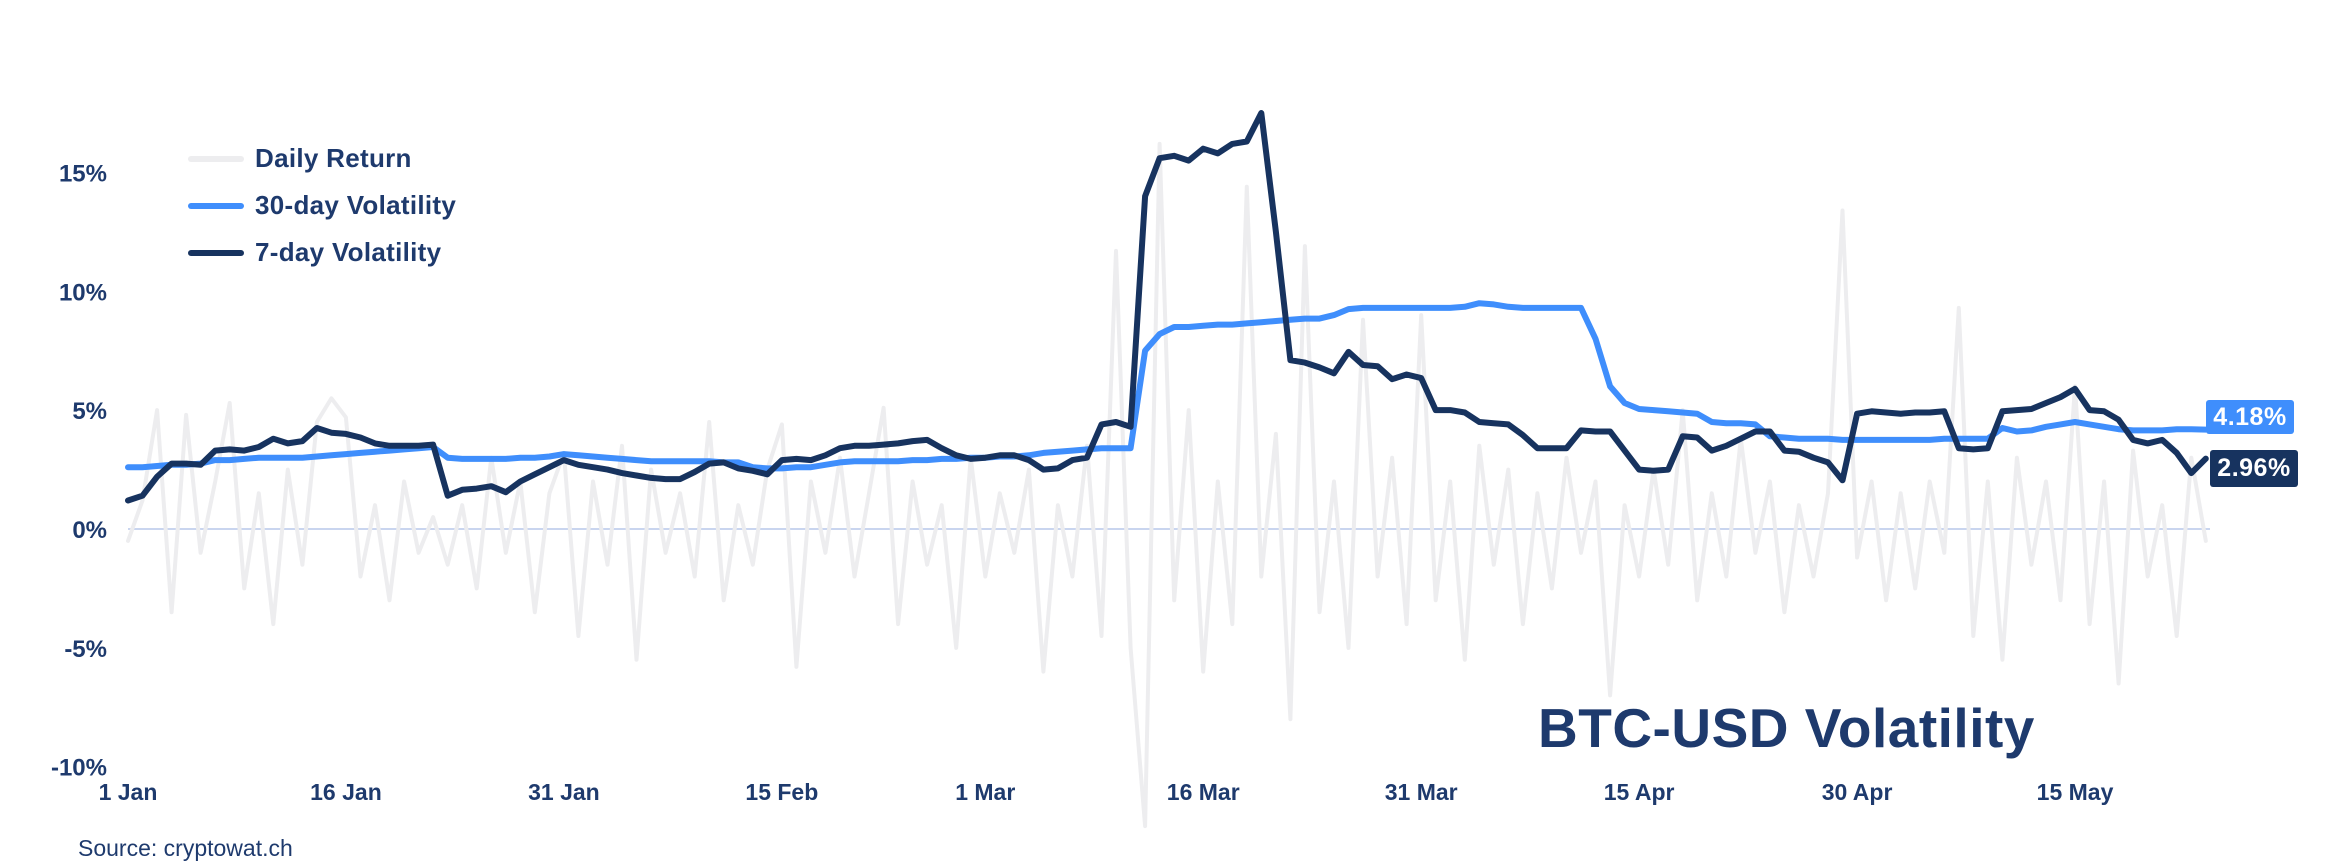 The image size is (2342, 864). I want to click on x-axis-tick-label: 31 Jan, so click(564, 792).